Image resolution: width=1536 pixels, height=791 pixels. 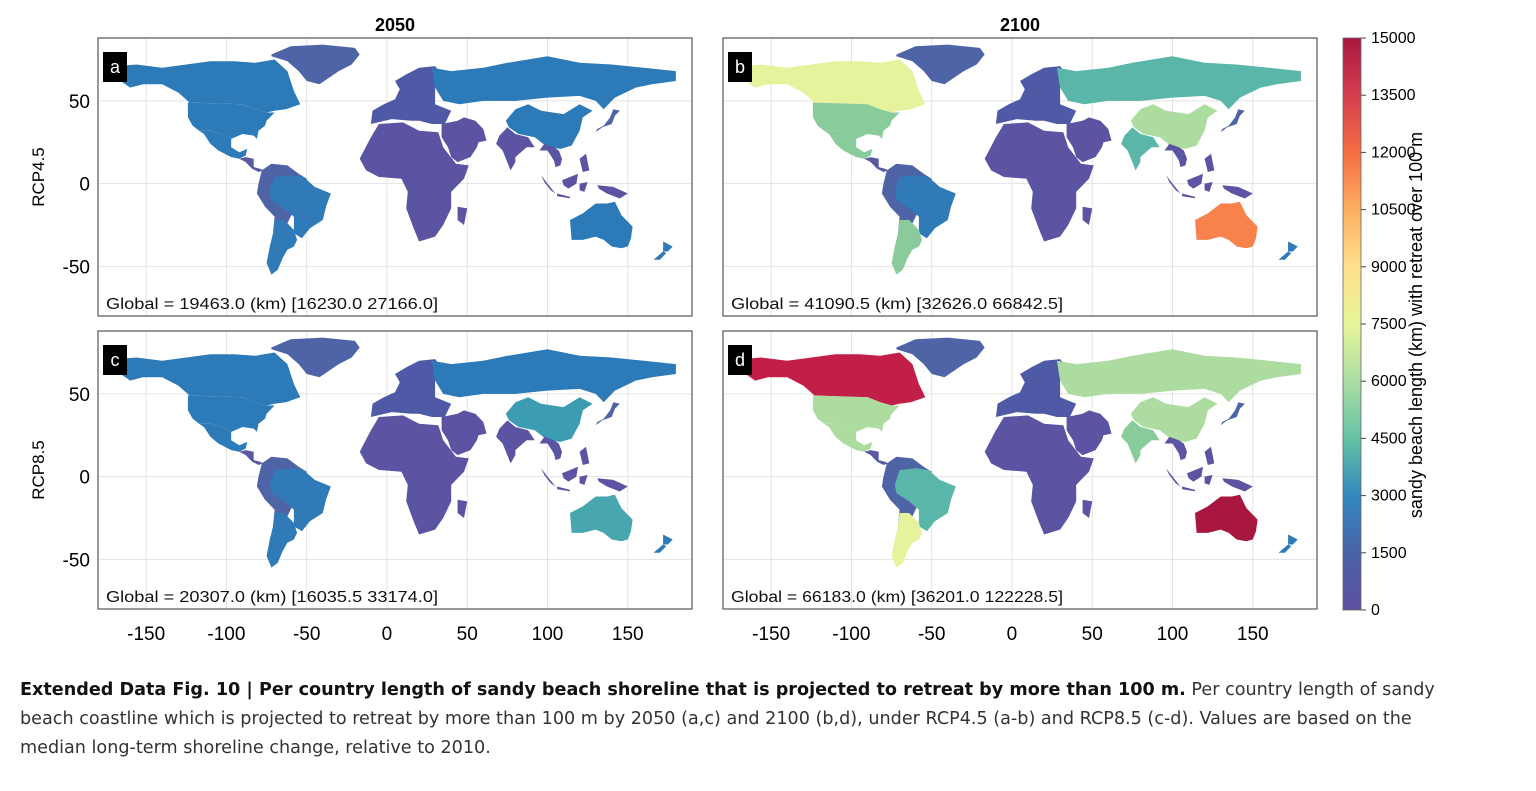 What do you see at coordinates (1389, 324) in the screenshot?
I see `colorbar-tick-label: 7500` at bounding box center [1389, 324].